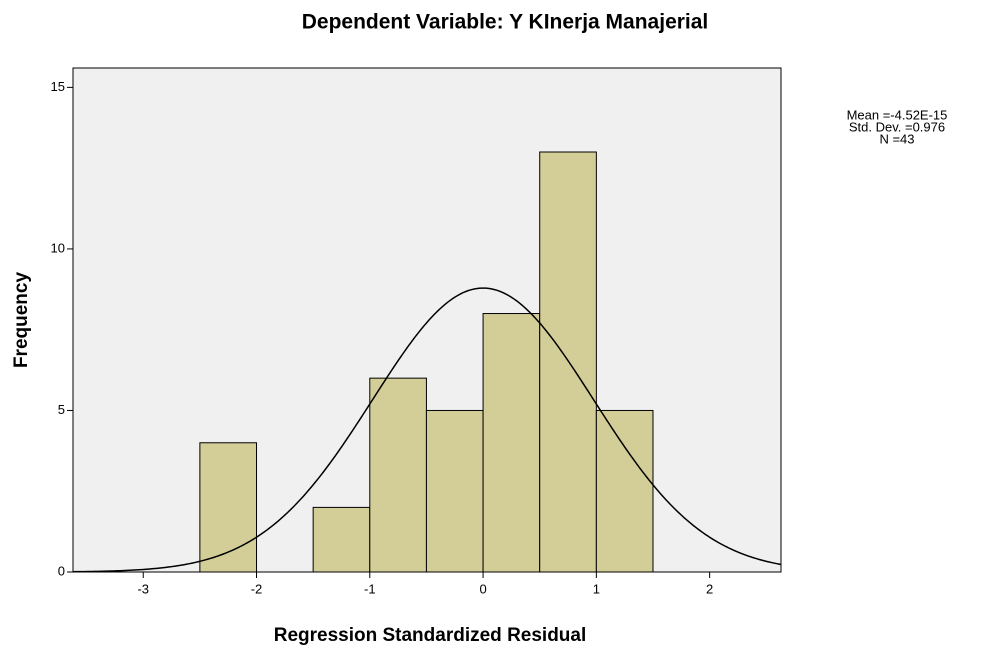  What do you see at coordinates (896, 138) in the screenshot?
I see `stat-label: N =43` at bounding box center [896, 138].